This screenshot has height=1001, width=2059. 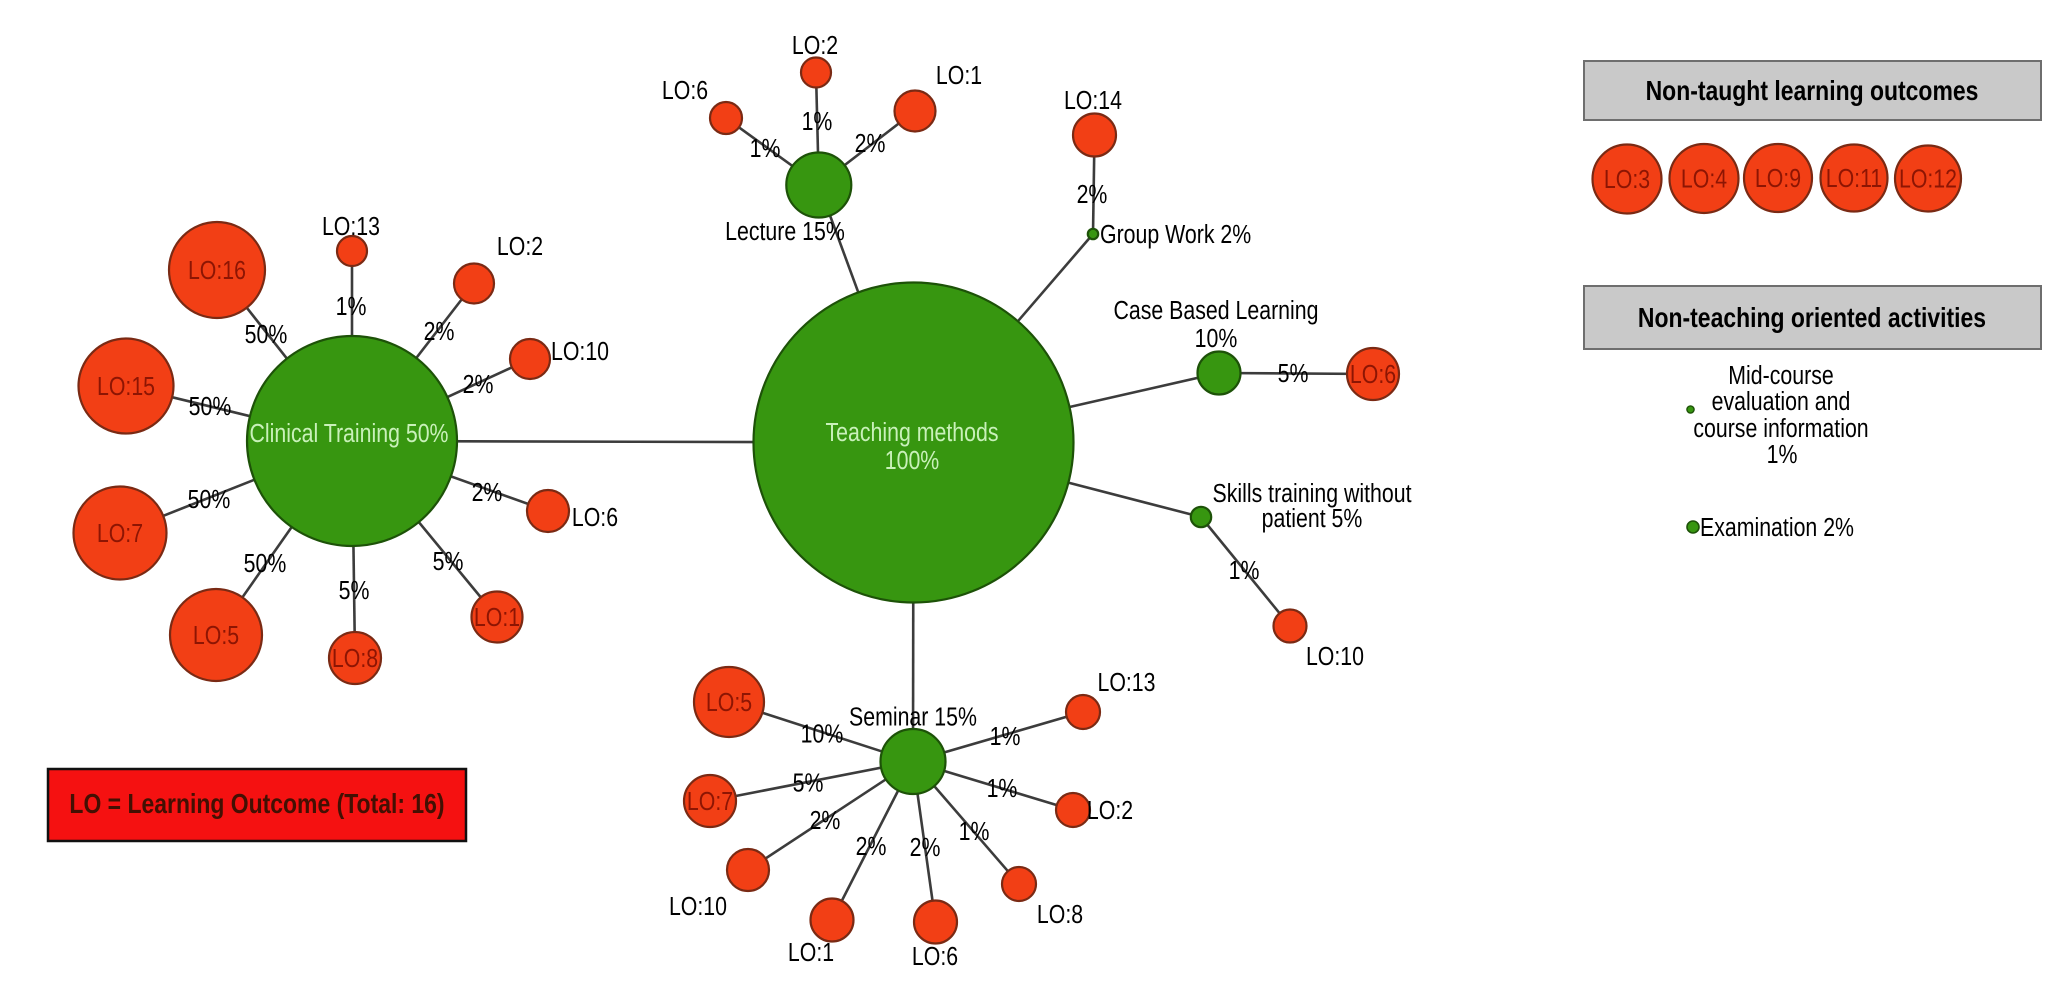 What do you see at coordinates (1704, 180) in the screenshot?
I see `svg-text: LO:4` at bounding box center [1704, 180].